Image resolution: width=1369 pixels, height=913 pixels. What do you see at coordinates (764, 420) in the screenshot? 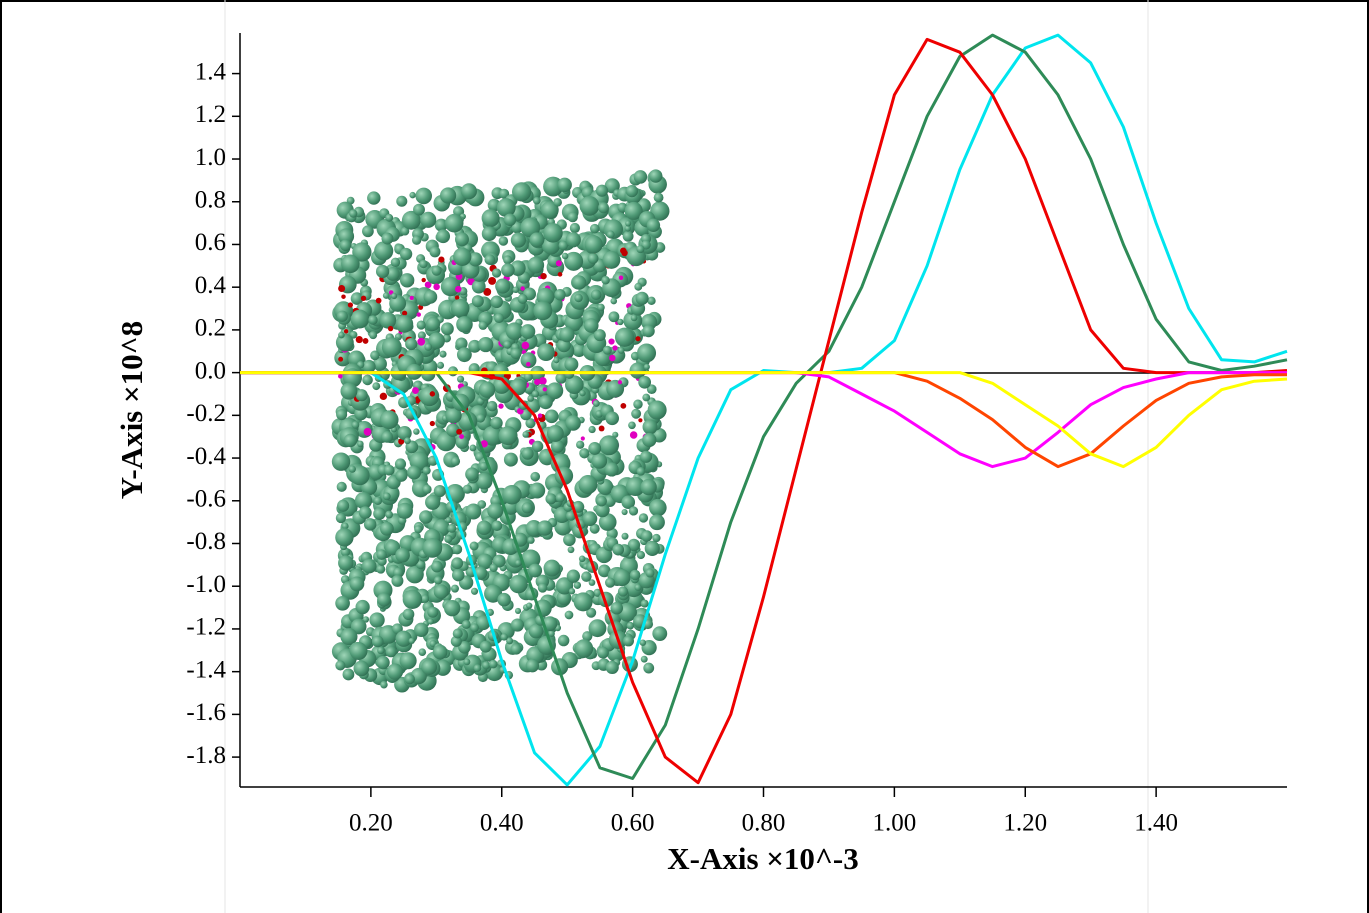
I see `series-line` at bounding box center [764, 420].